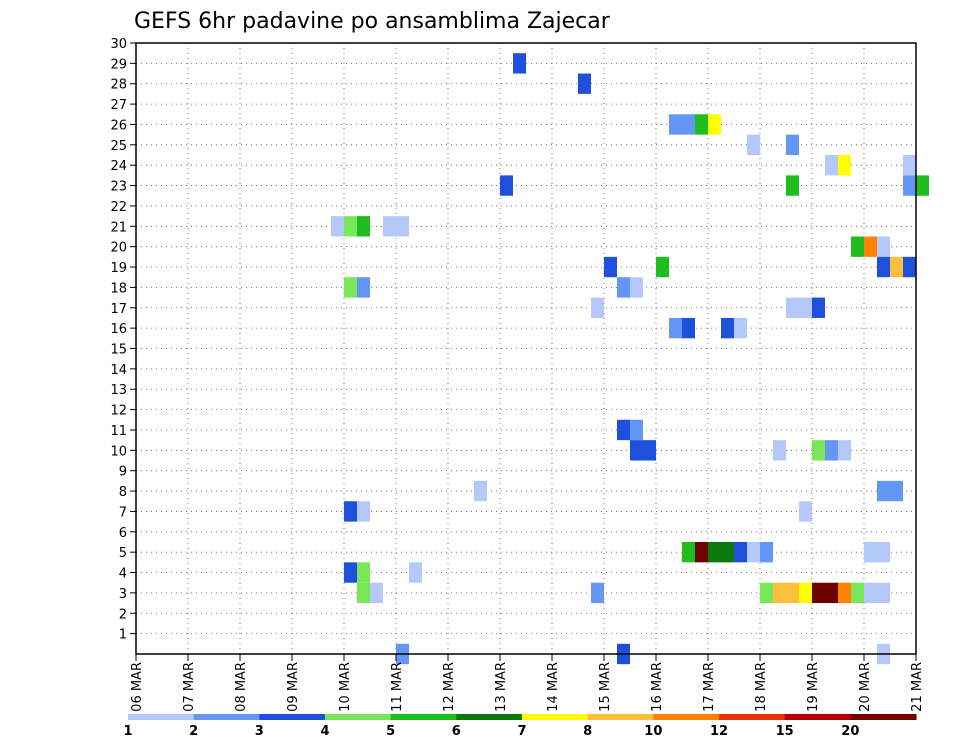 This screenshot has width=960, height=742. I want to click on legend-label: 12, so click(719, 731).